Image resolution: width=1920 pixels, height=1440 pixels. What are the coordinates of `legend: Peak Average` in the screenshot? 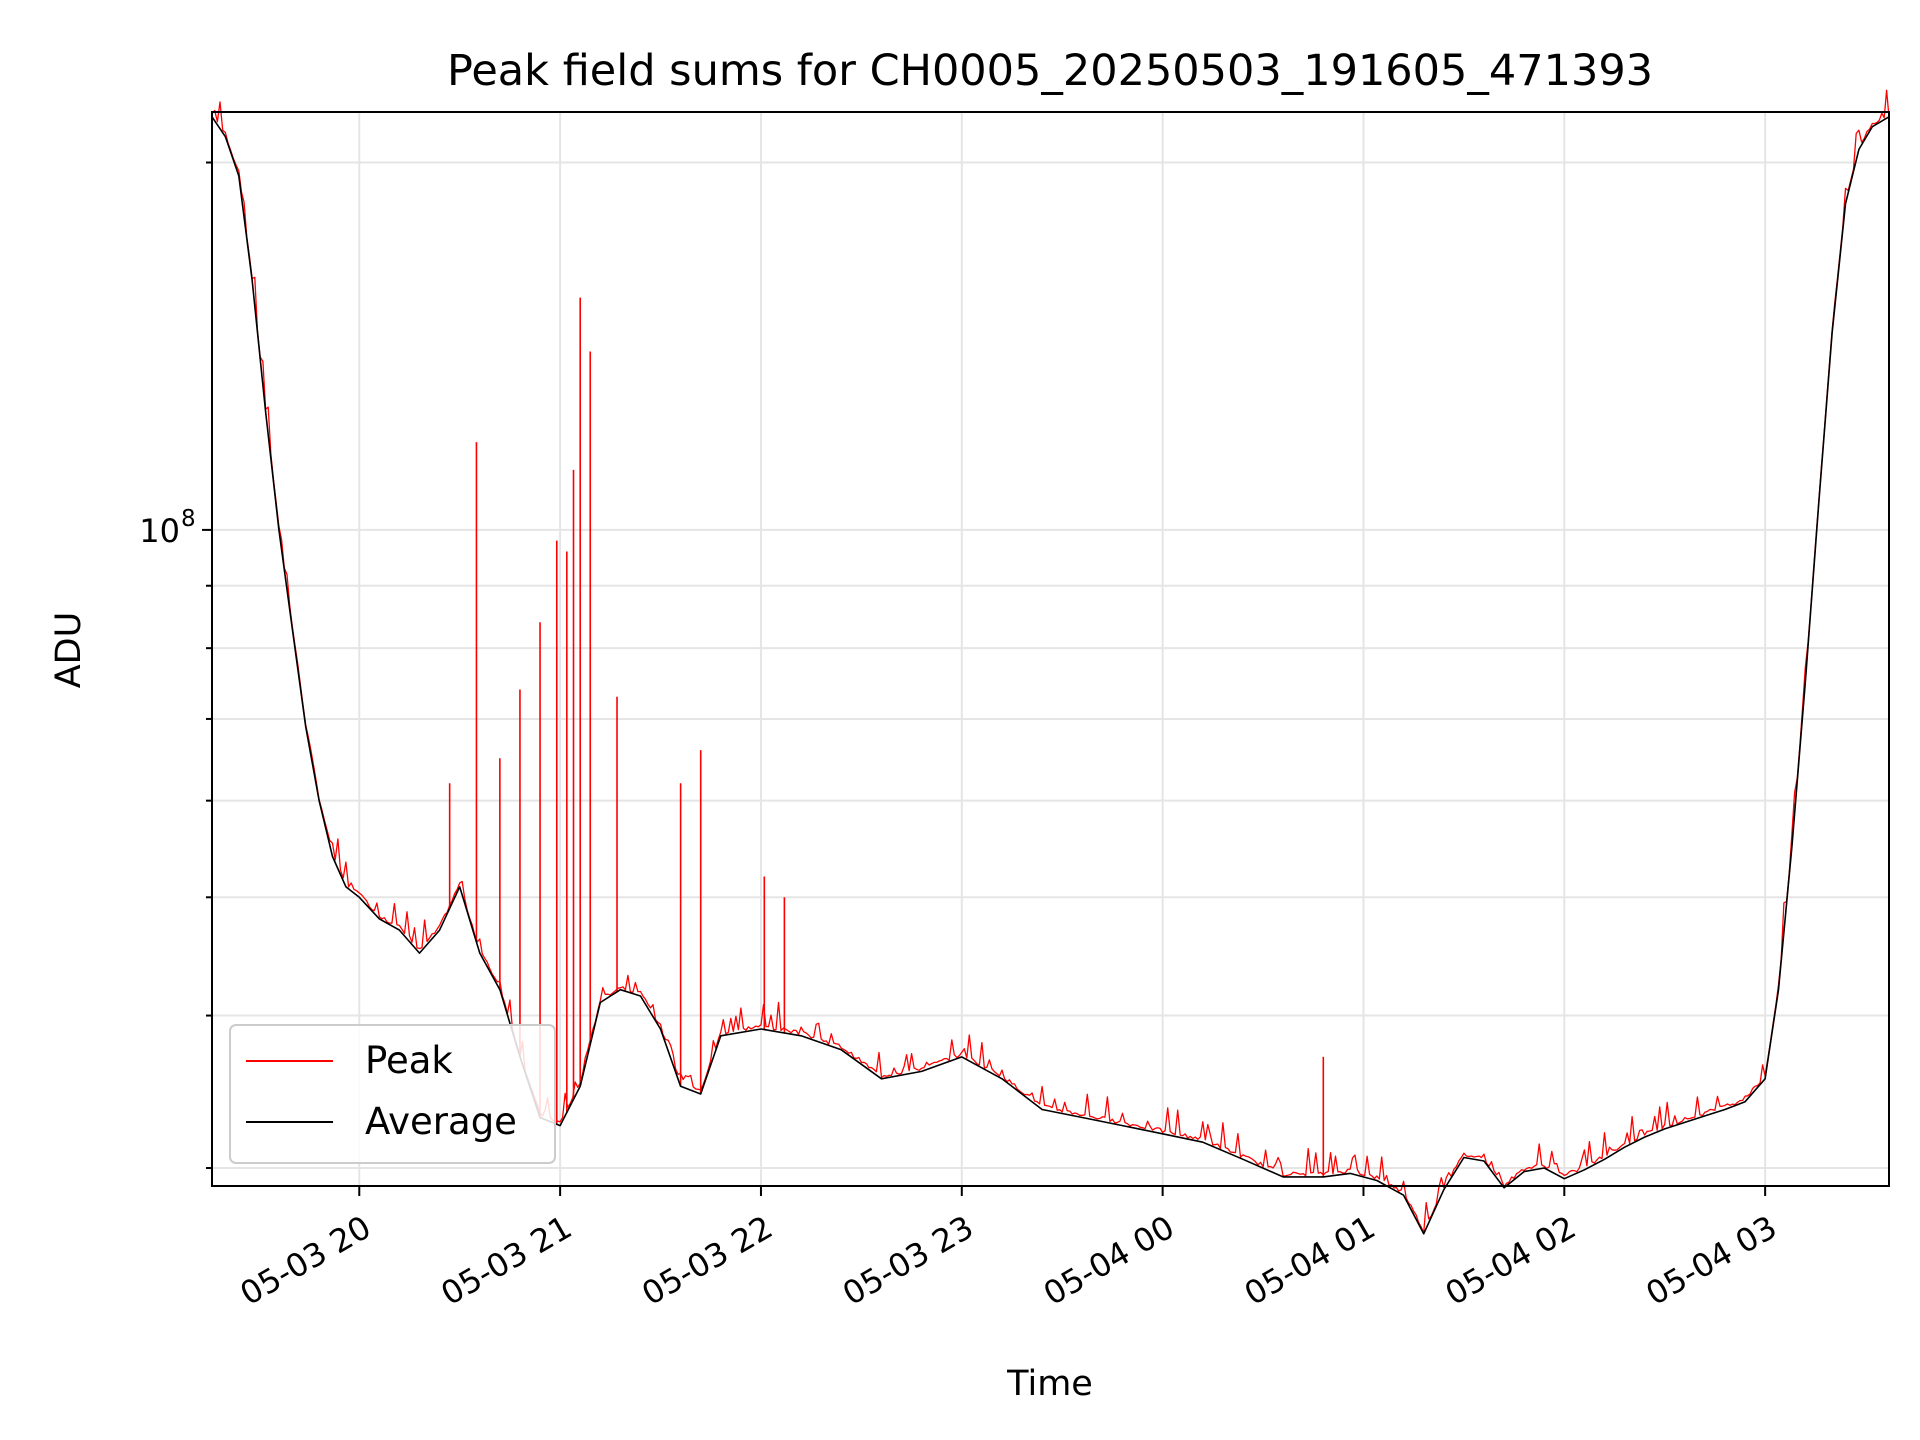 It's located at (392, 1094).